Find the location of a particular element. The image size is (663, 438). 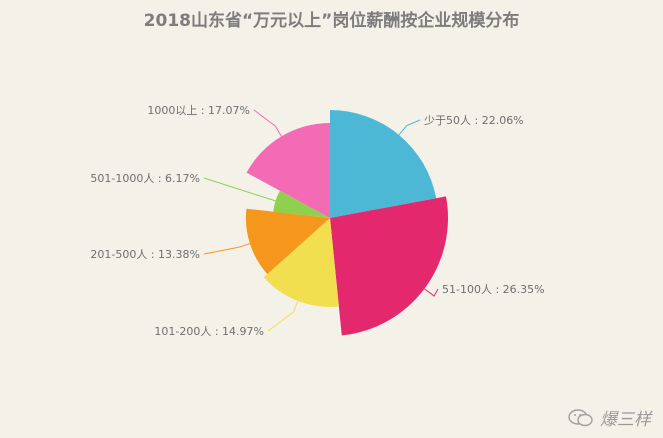

watermark: 爆三样 is located at coordinates (609, 417).